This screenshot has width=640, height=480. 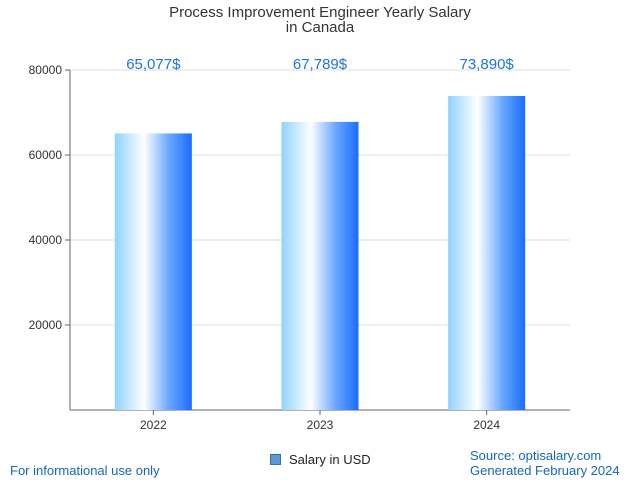 I want to click on chart-legend: Salary in USD, so click(x=320, y=459).